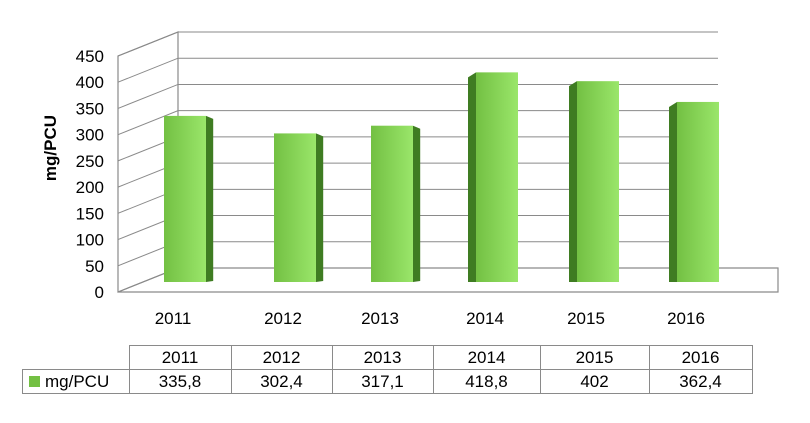 Image resolution: width=810 pixels, height=423 pixels. I want to click on y-axis-title: mg/PCU, so click(50, 148).